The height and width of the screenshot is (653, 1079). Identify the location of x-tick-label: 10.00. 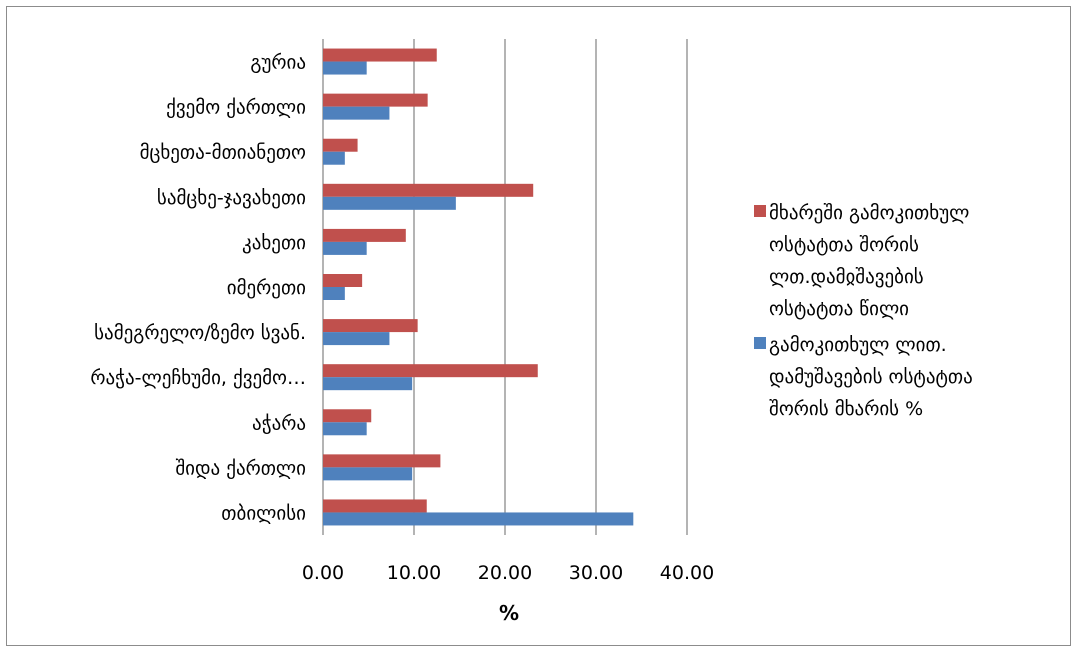
(414, 573).